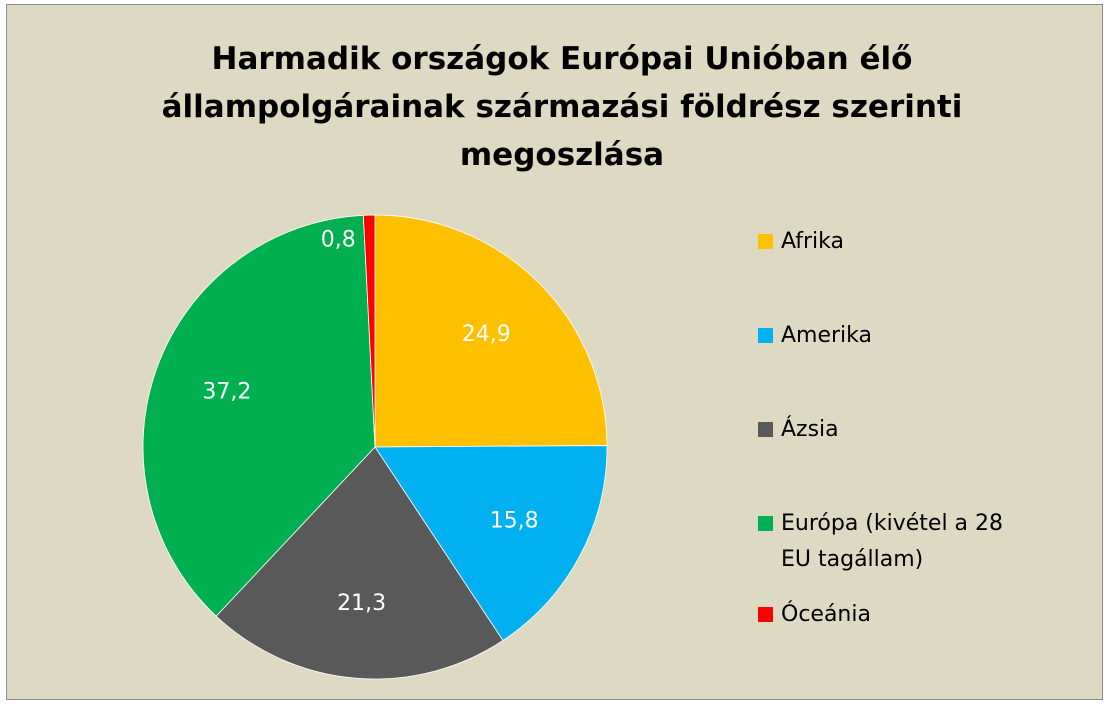  What do you see at coordinates (918, 615) in the screenshot?
I see `legend-item: Óceánia` at bounding box center [918, 615].